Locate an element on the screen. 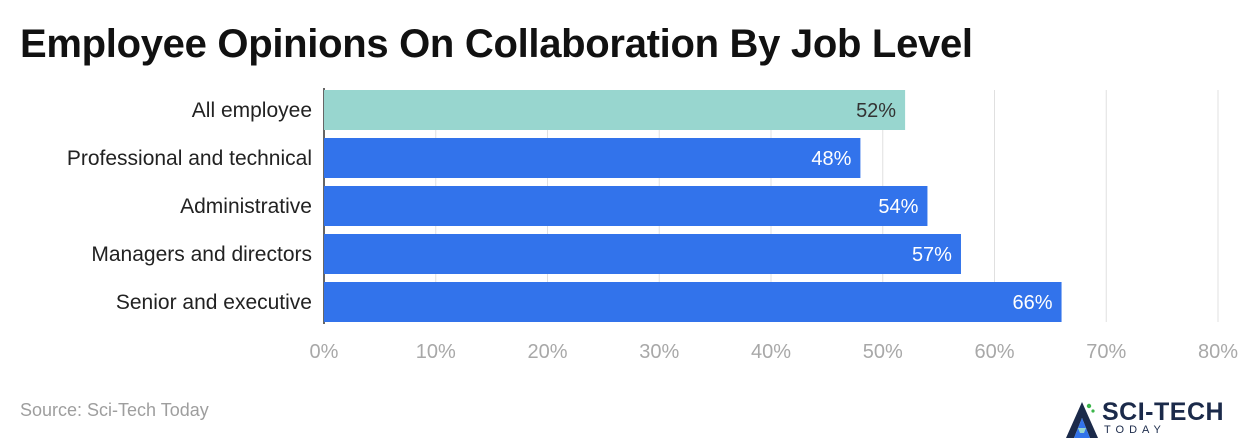  flask-a-logo-icon is located at coordinates (1082, 420).